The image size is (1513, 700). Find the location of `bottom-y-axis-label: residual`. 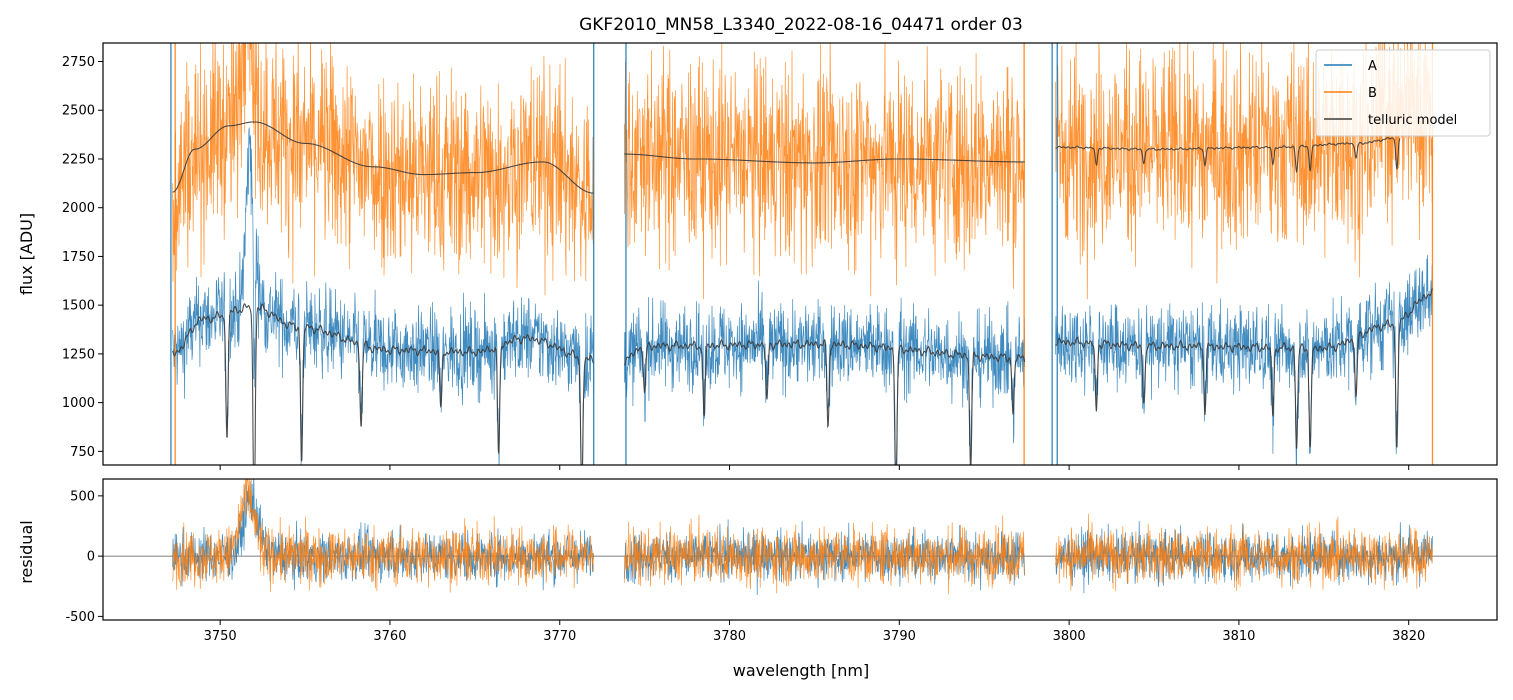

bottom-y-axis-label: residual is located at coordinates (26, 551).